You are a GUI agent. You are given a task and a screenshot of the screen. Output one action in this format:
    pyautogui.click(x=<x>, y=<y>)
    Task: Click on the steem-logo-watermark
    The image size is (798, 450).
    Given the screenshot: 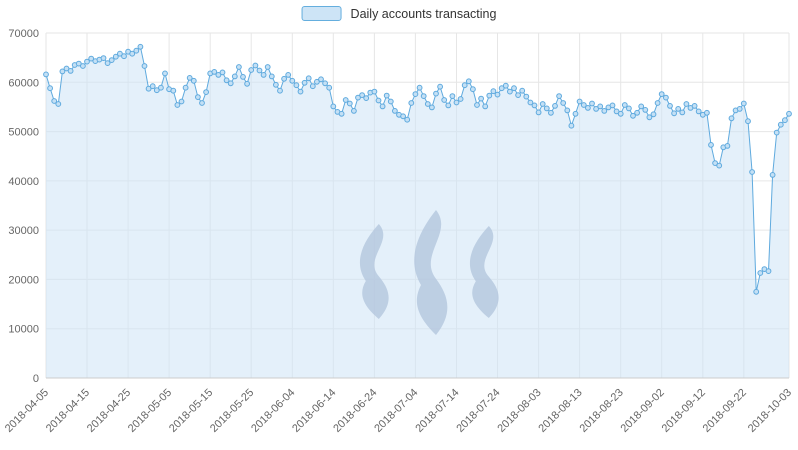 What is the action you would take?
    pyautogui.click(x=429, y=272)
    